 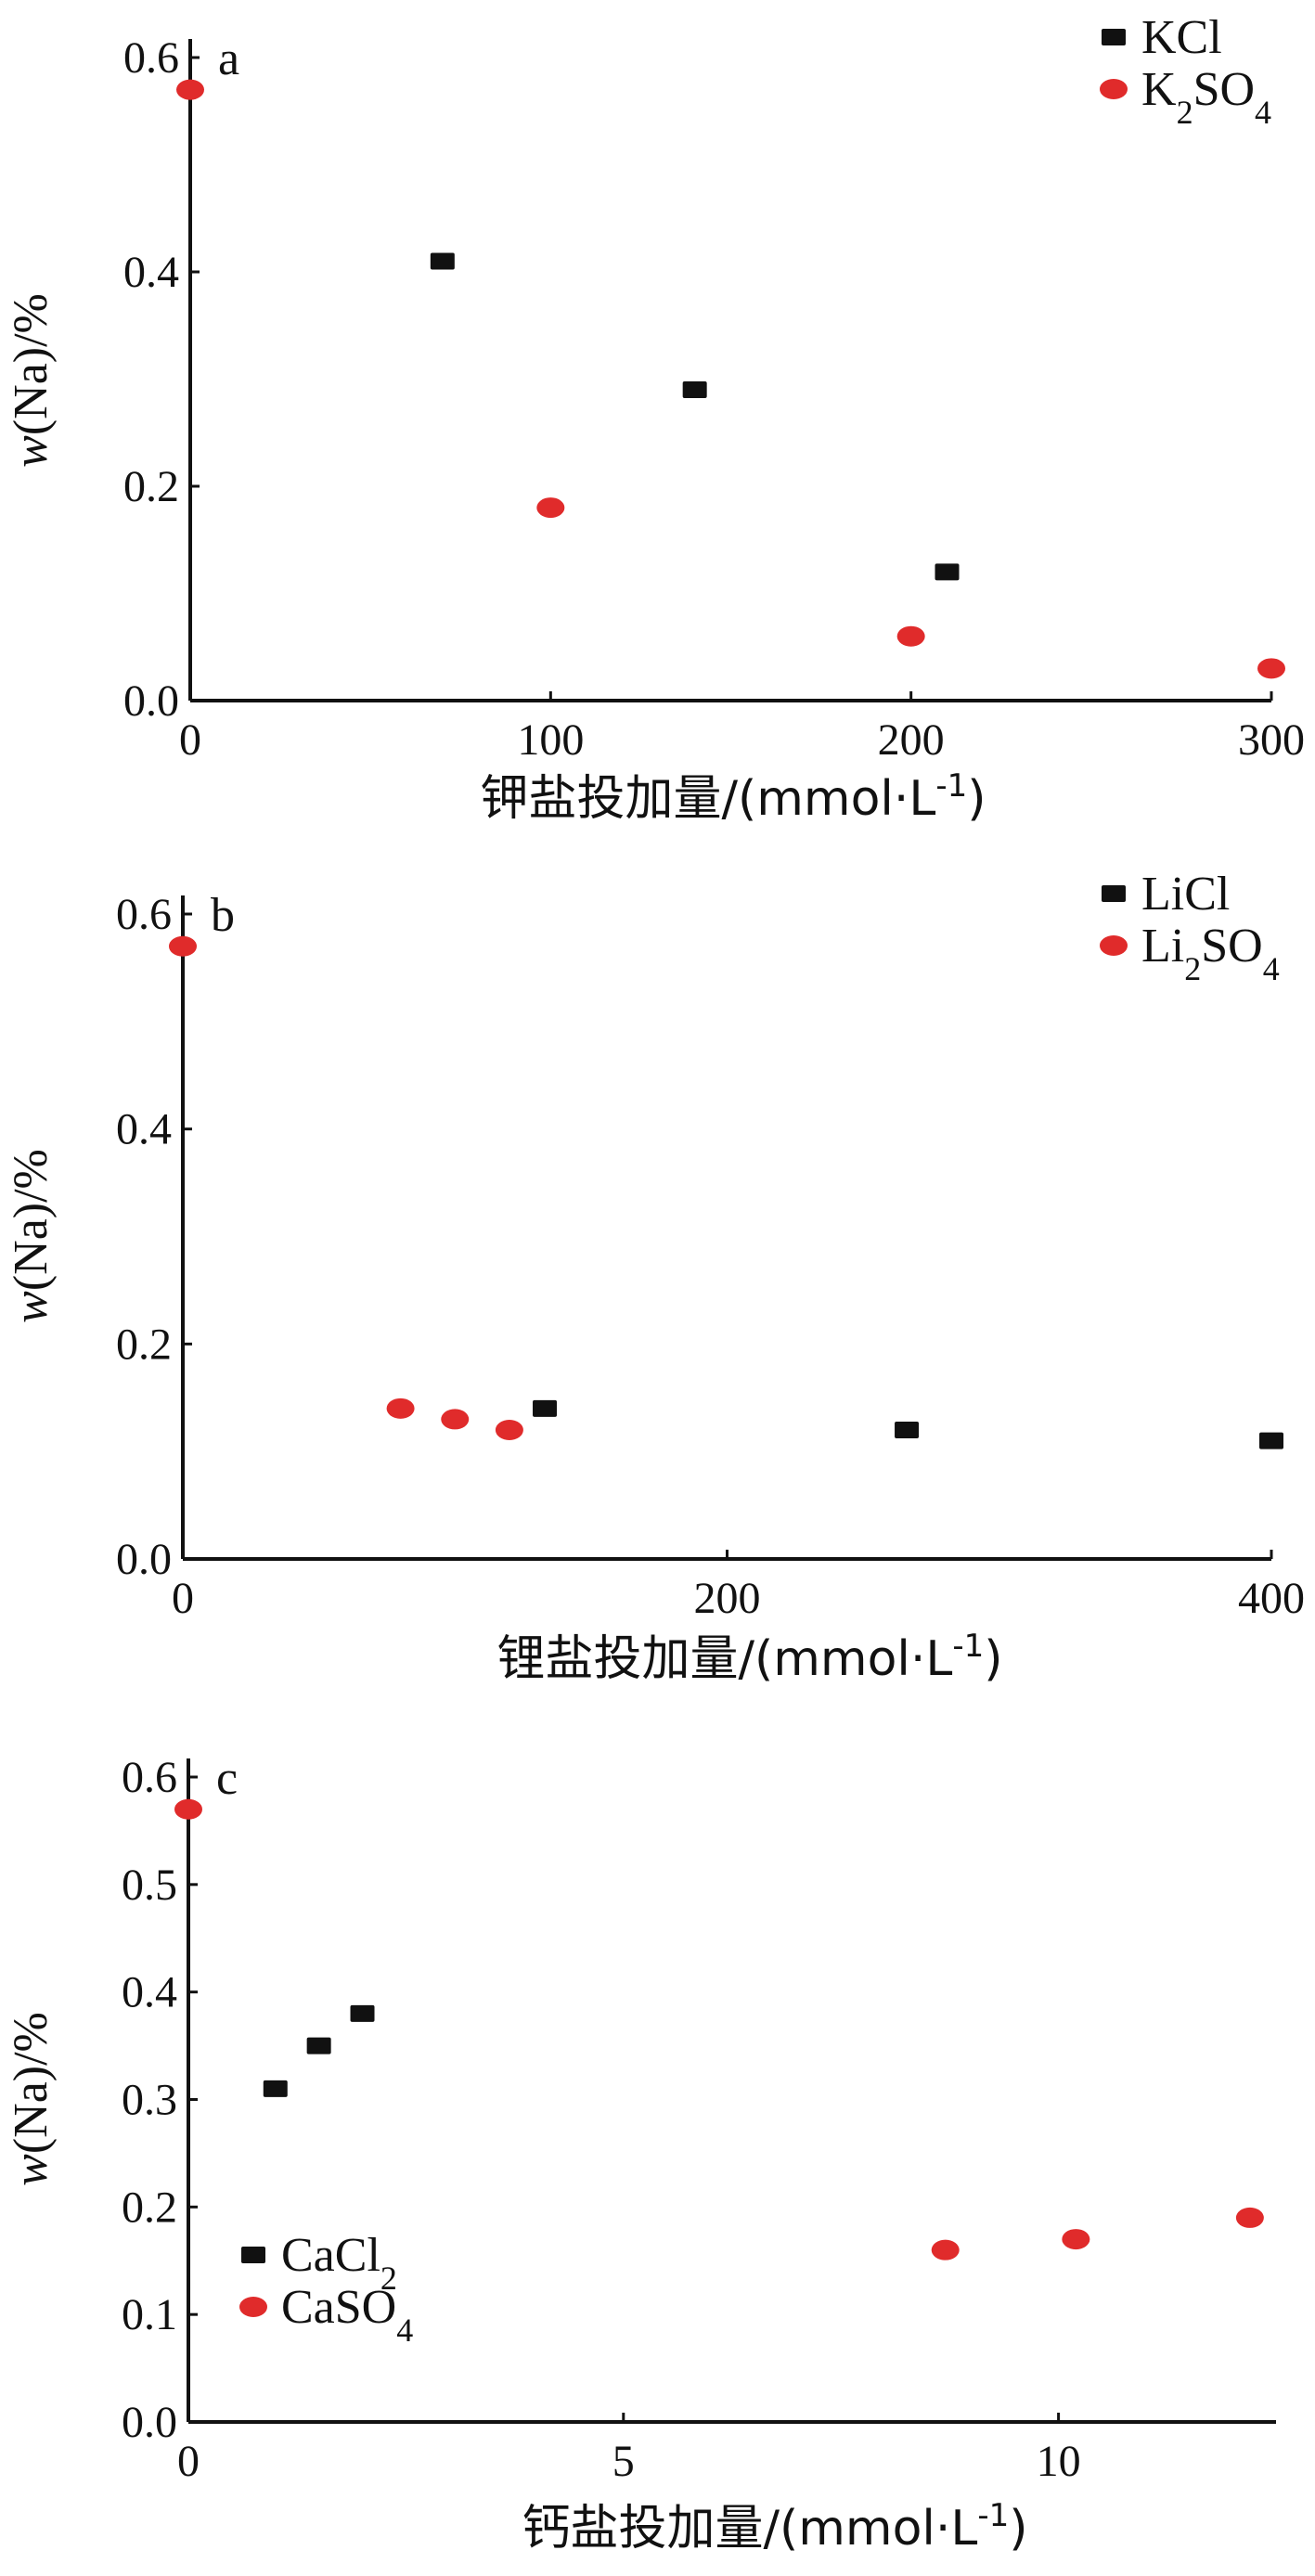 What do you see at coordinates (623, 2461) in the screenshot?
I see `x-tick-label: 5` at bounding box center [623, 2461].